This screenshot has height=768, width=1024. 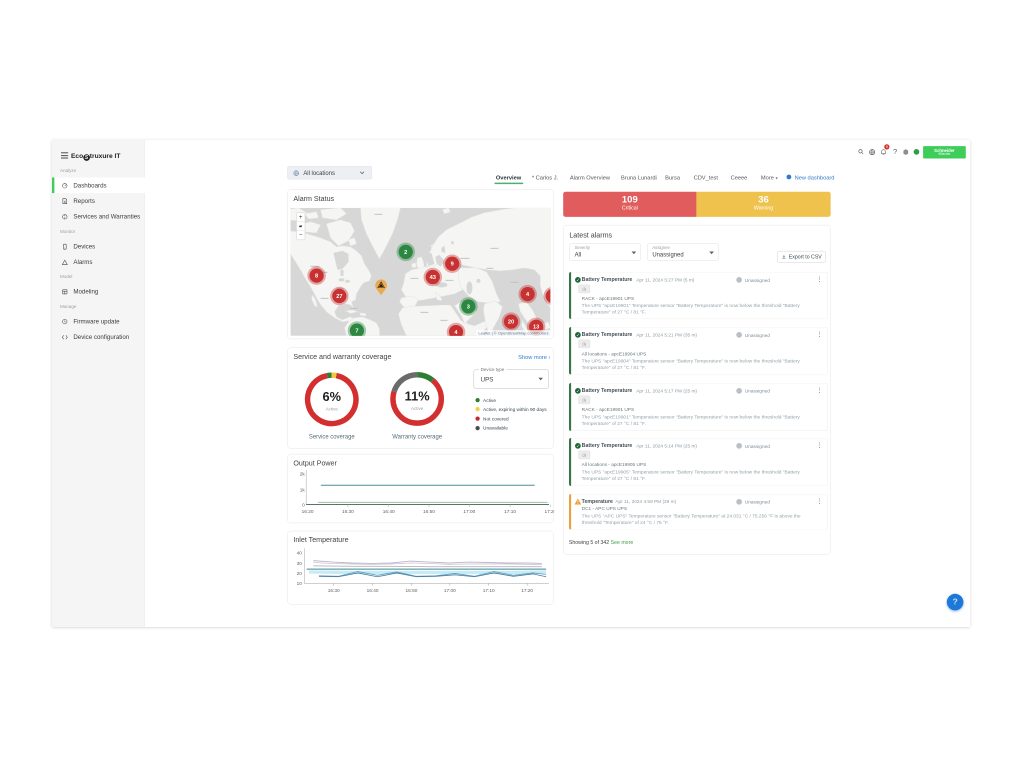 I want to click on svg-text: 40, so click(x=300, y=553).